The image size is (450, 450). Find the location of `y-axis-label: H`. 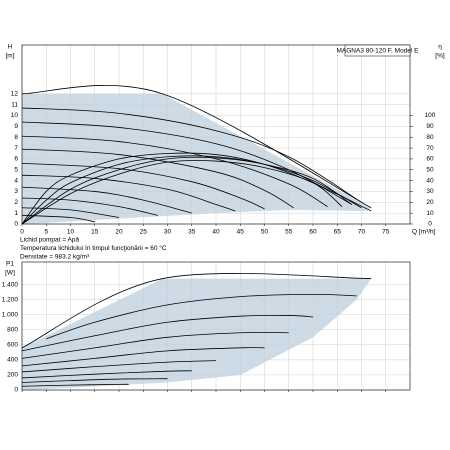

y-axis-label: H is located at coordinates (10, 47).